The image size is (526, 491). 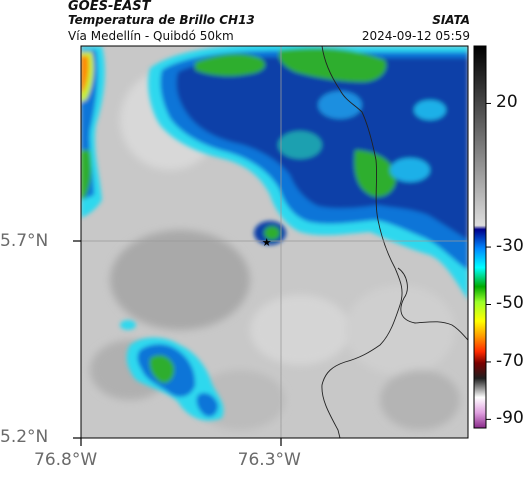 I want to click on lat-tick-label-5.7: 5.7°N, so click(x=24, y=241).